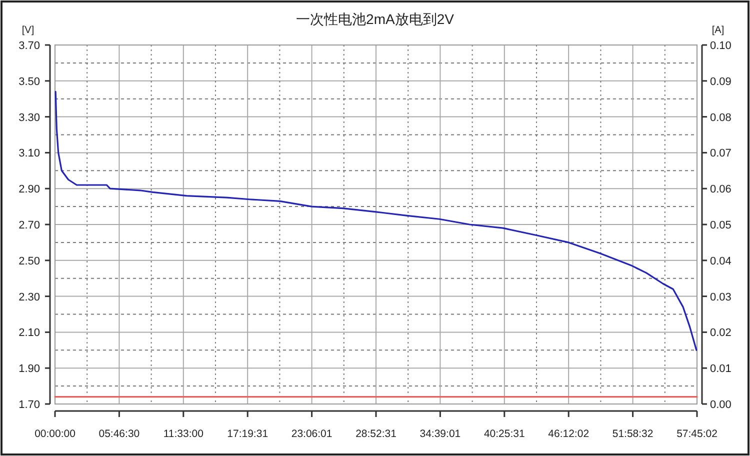 Image resolution: width=750 pixels, height=456 pixels. What do you see at coordinates (183, 434) in the screenshot?
I see `x-tick-label: 11:33:00` at bounding box center [183, 434].